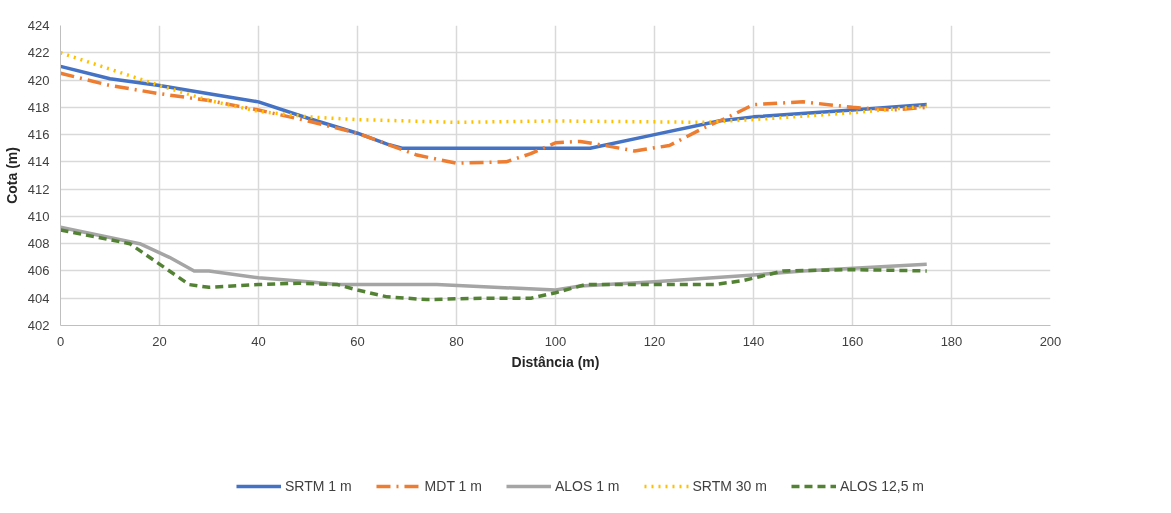 This screenshot has height=513, width=1171. I want to click on y-tick-label: 408, so click(38, 244).